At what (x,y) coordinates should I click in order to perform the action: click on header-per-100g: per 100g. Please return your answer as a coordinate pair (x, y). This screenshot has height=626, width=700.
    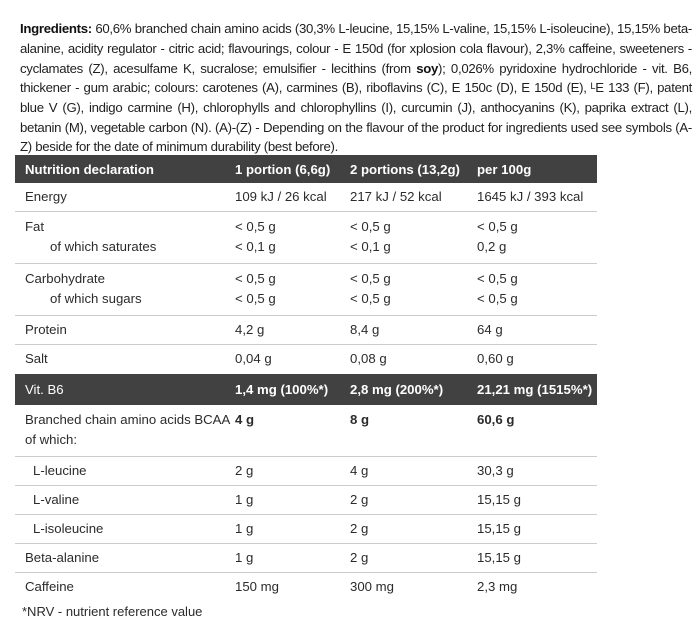
    Looking at the image, I should click on (504, 169).